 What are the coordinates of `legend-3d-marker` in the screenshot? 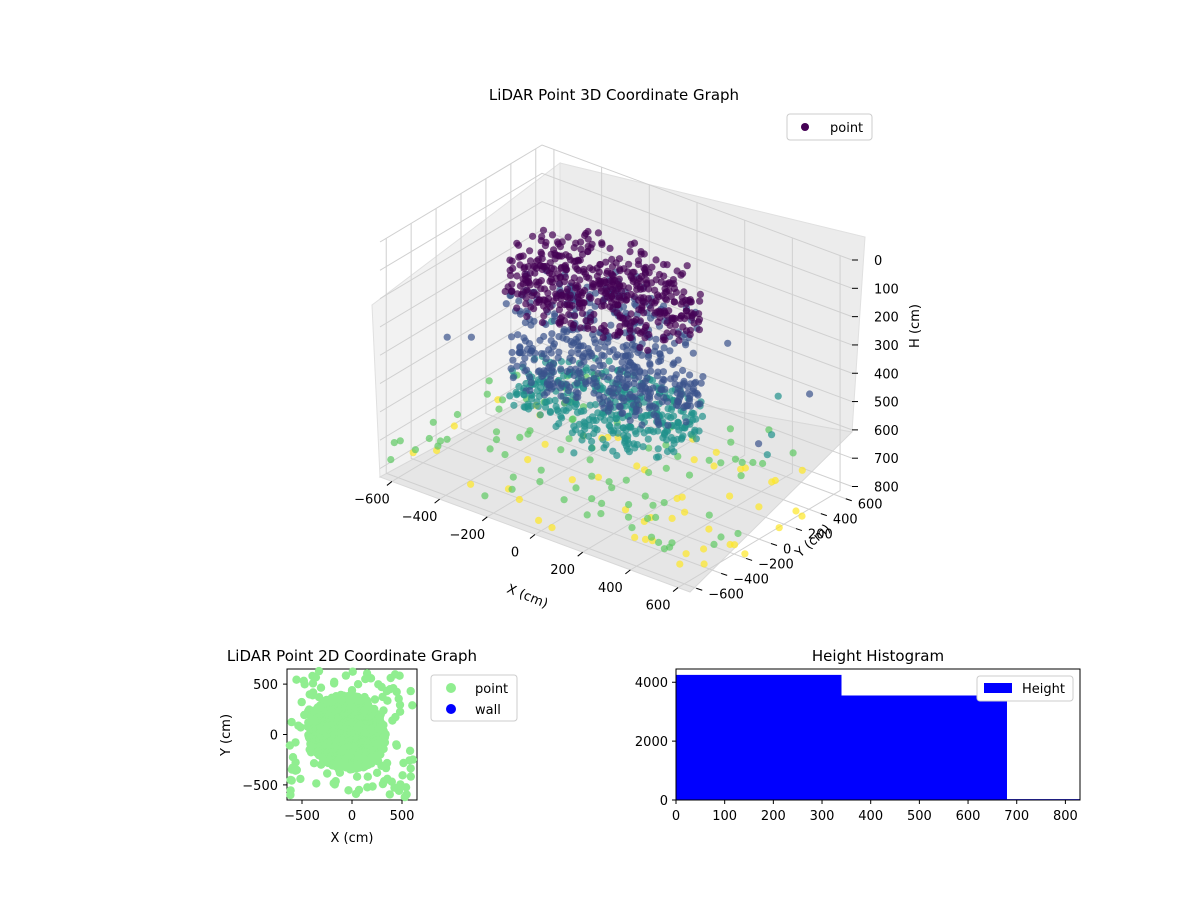 It's located at (805, 127).